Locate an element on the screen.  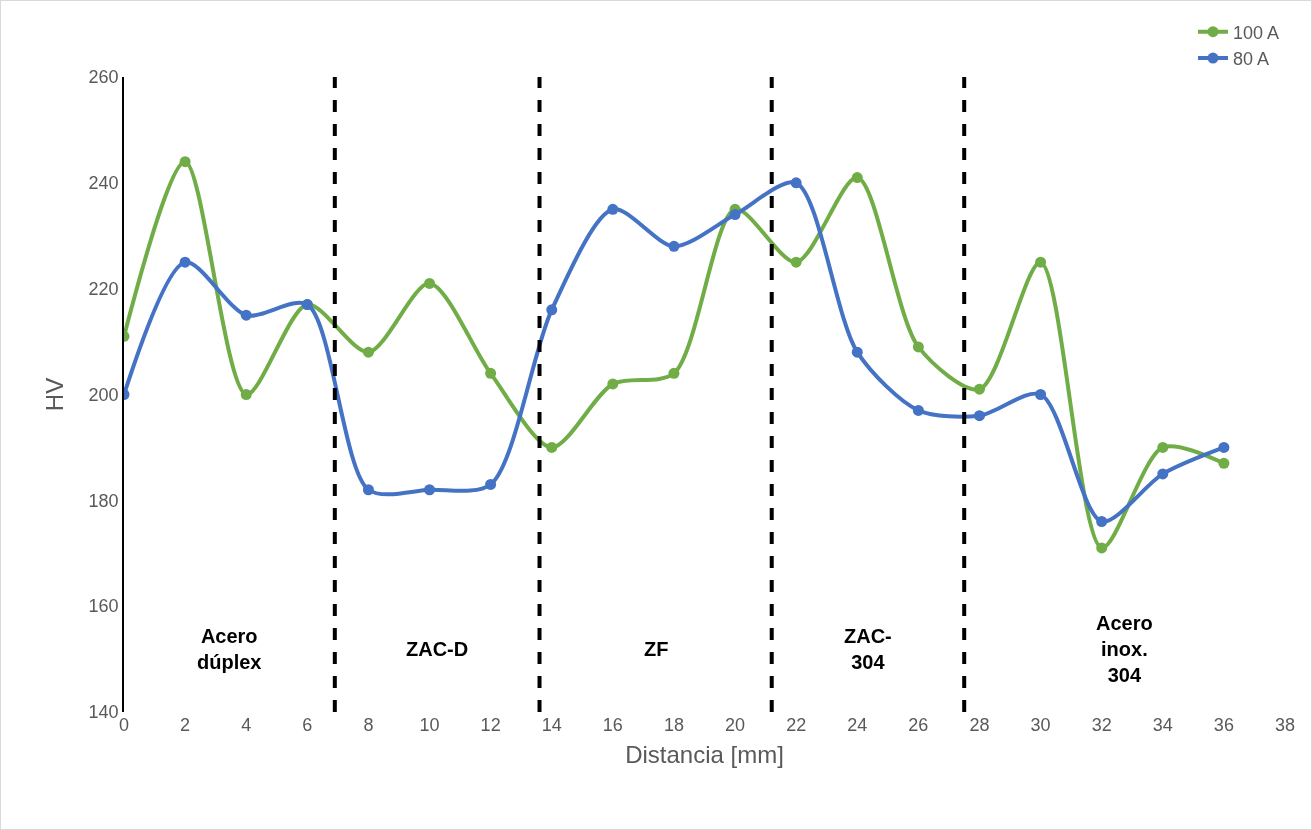
legend-label: 80 A is located at coordinates (1251, 59).